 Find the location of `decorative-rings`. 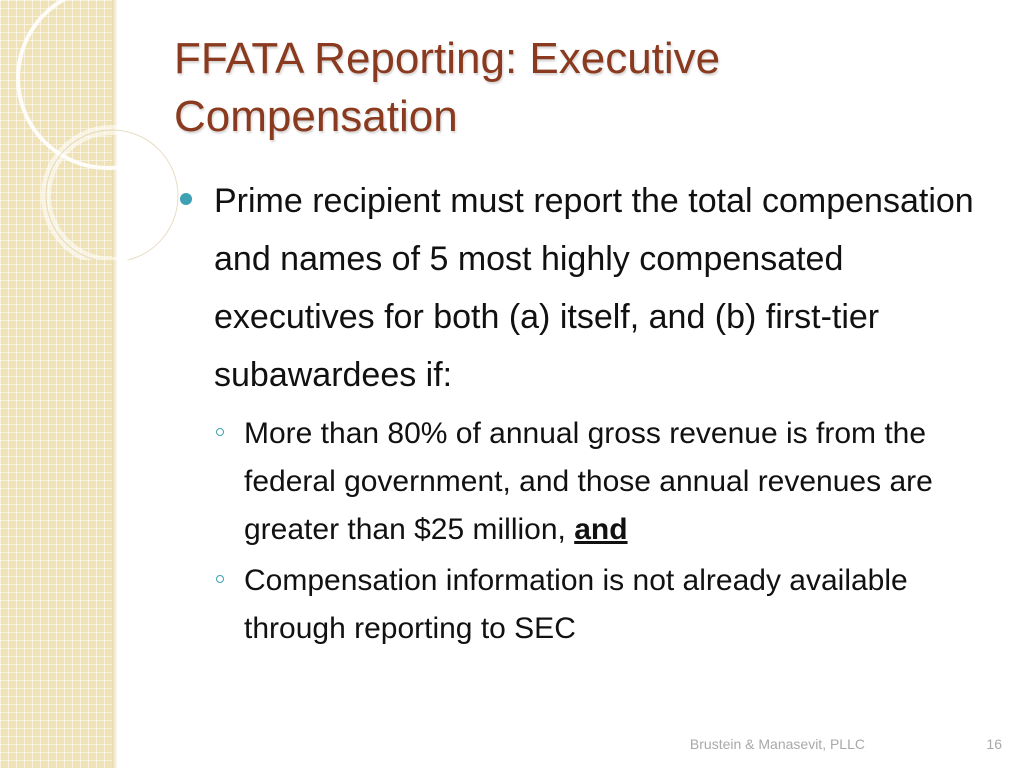

decorative-rings is located at coordinates (98, 130).